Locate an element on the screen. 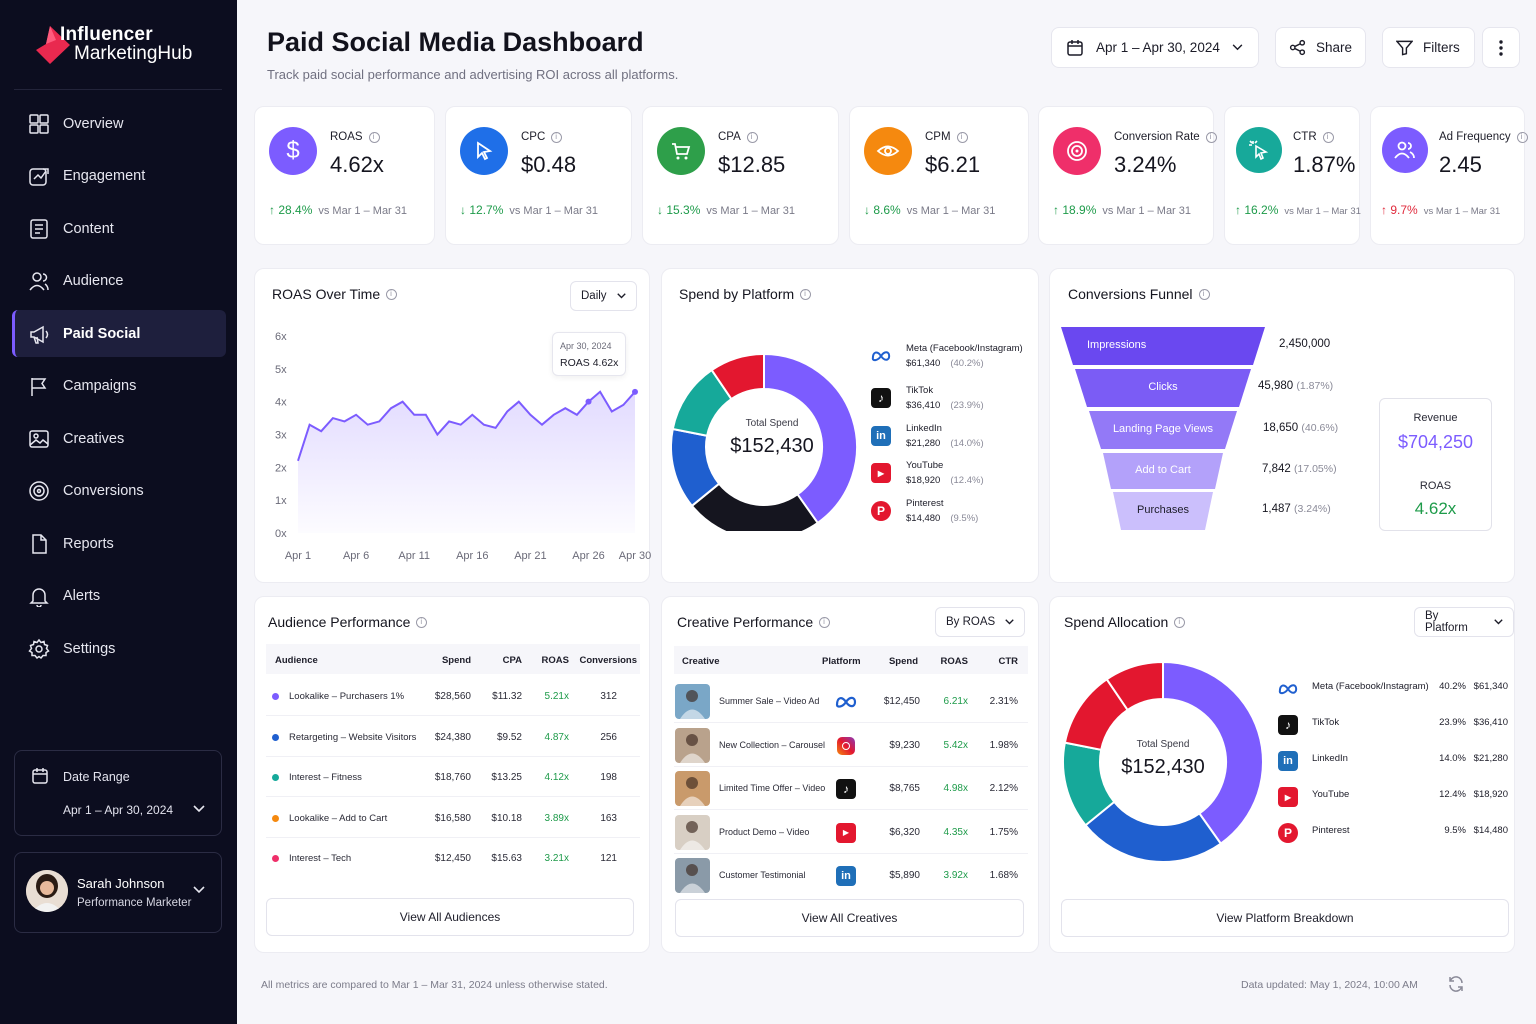 This screenshot has width=1536, height=1024. view-all-audiences-button: View All Audiences is located at coordinates (450, 917).